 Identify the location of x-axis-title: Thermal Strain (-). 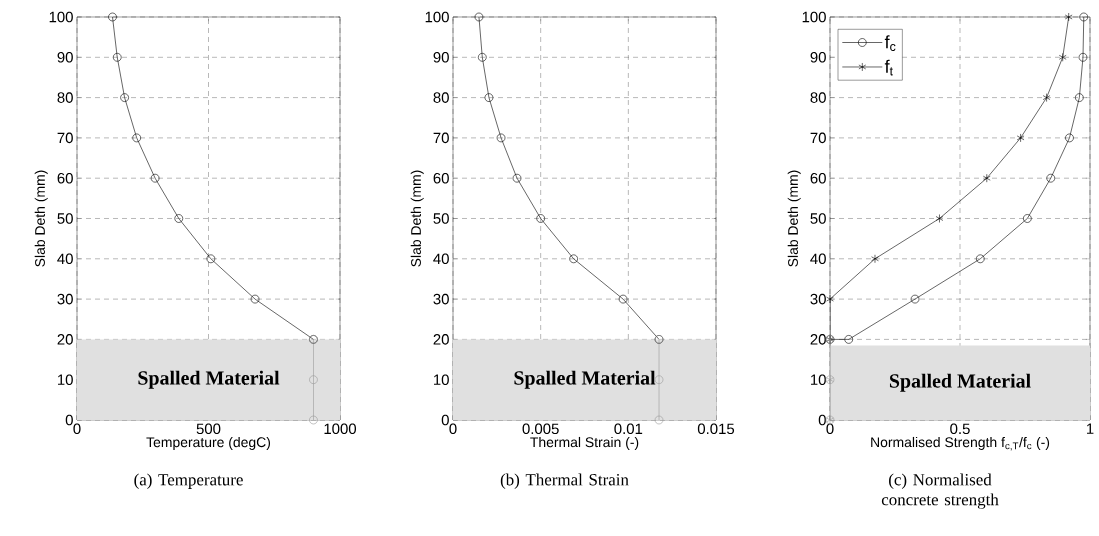
(584, 443).